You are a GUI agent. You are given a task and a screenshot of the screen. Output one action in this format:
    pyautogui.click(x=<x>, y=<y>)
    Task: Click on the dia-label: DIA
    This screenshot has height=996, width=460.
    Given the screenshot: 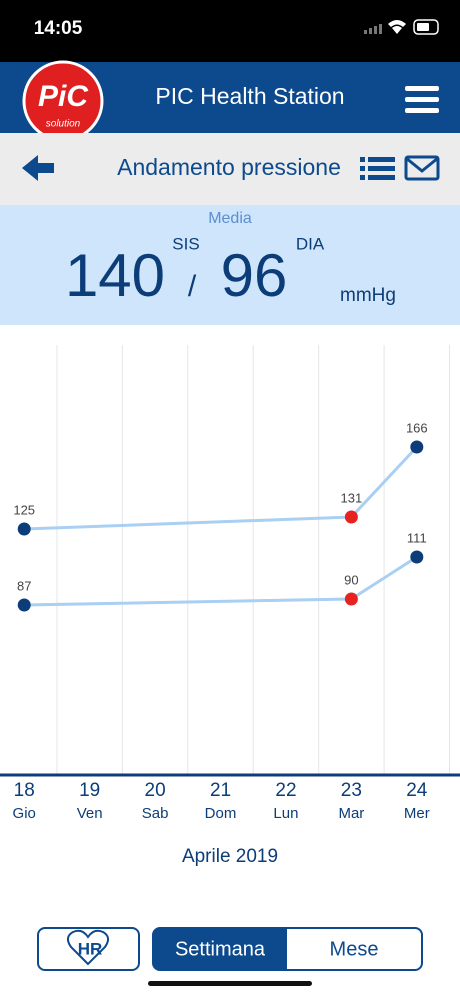 What is the action you would take?
    pyautogui.click(x=310, y=243)
    